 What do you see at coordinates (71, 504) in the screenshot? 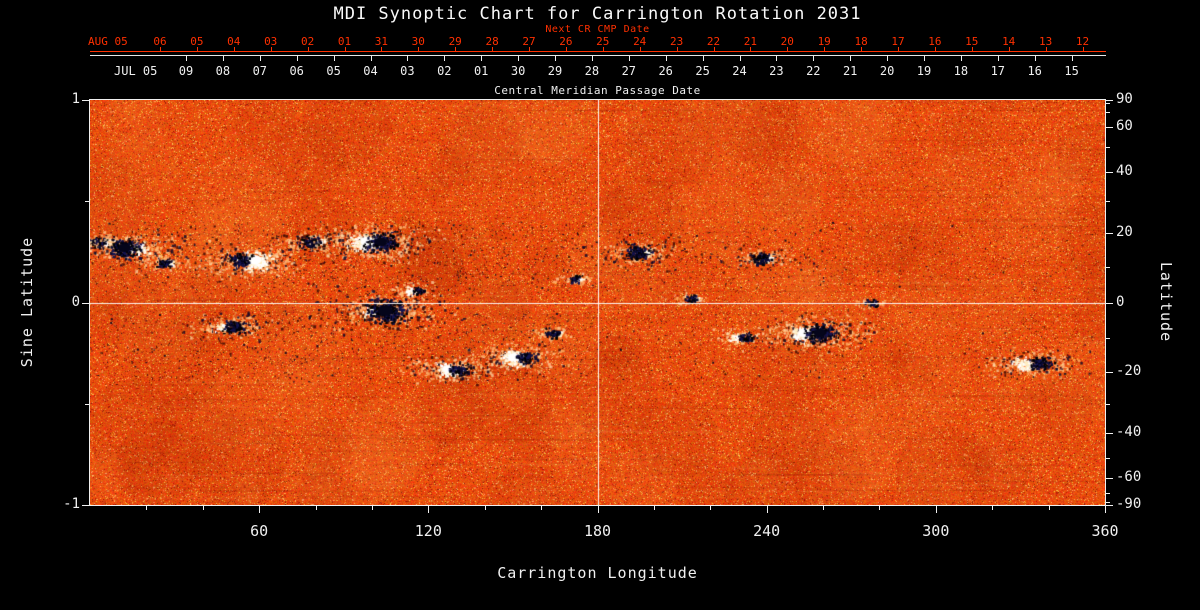
I see `left-tick-label: -1` at bounding box center [71, 504].